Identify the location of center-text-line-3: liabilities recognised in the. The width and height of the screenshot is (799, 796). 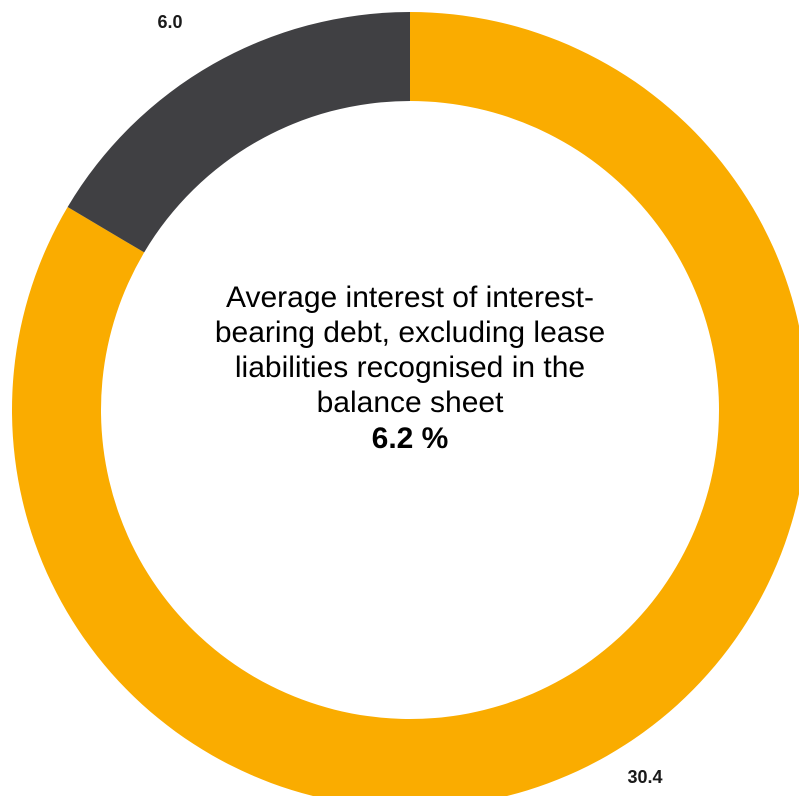
(410, 367).